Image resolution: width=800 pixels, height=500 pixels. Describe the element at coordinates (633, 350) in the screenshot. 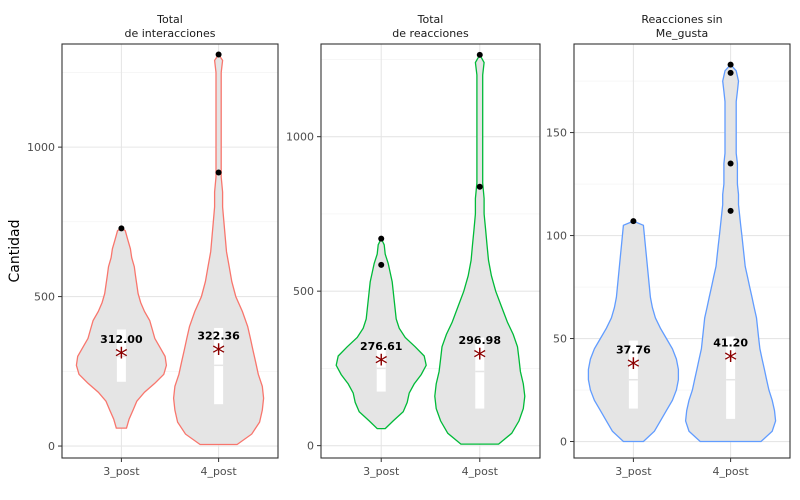

I see `mean-label: 37.76` at that location.